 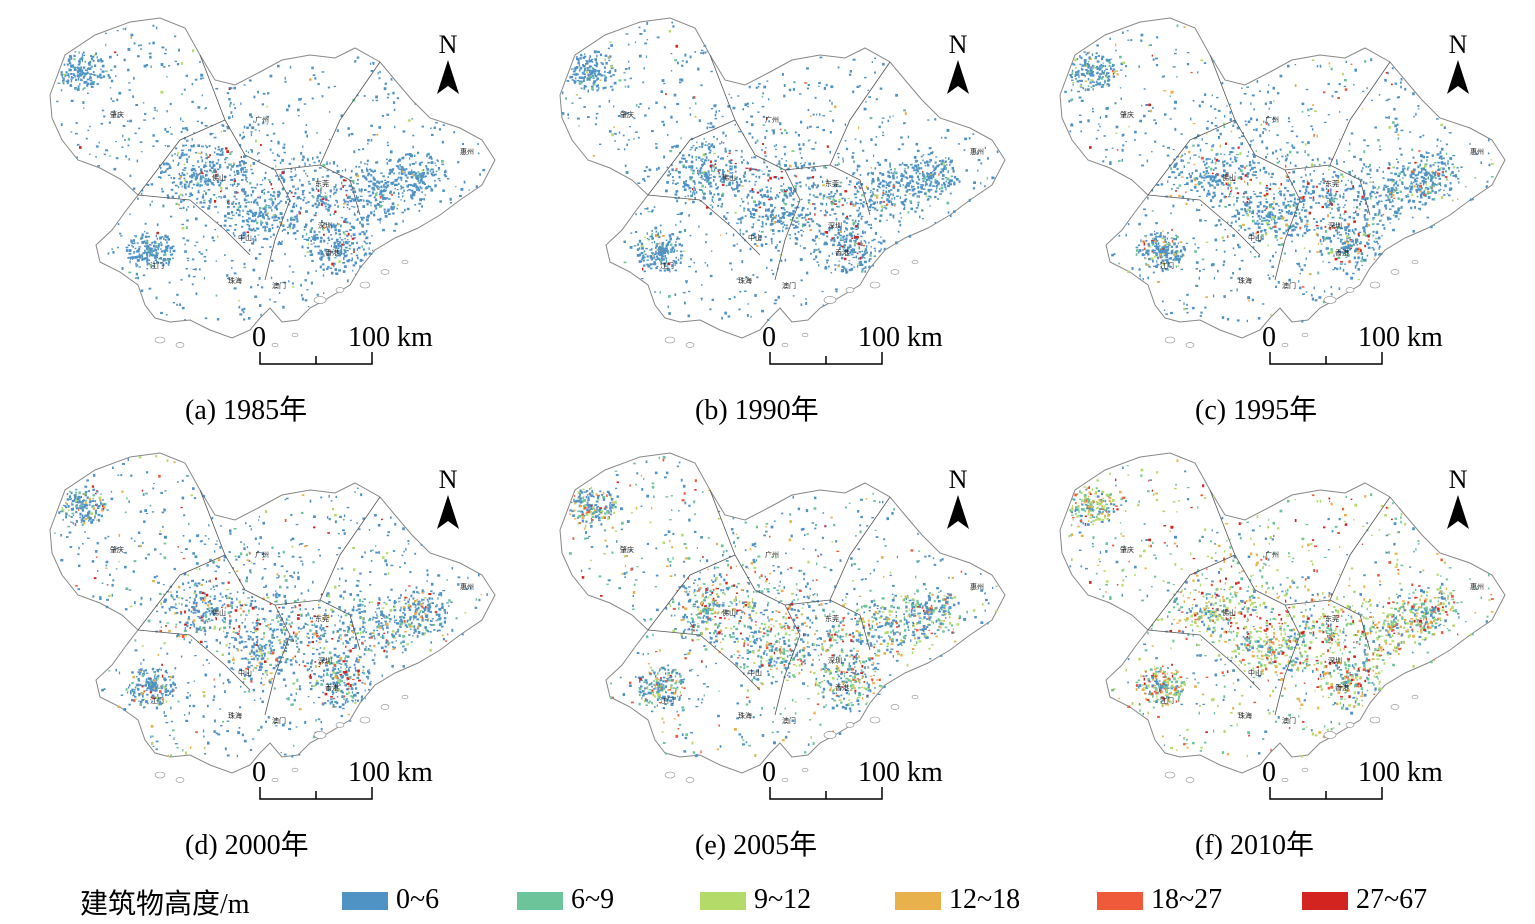 What do you see at coordinates (593, 899) in the screenshot?
I see `legend-label: 6~9` at bounding box center [593, 899].